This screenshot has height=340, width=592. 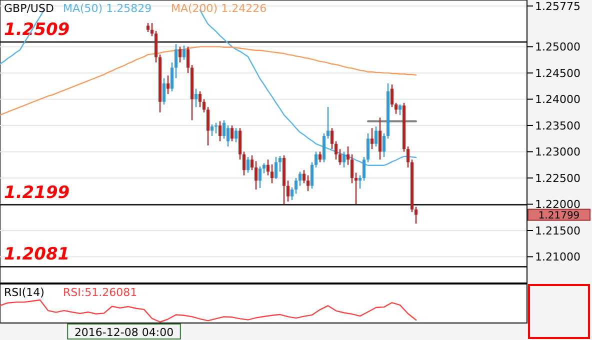 I want to click on y-tick-label: 1.21500, so click(x=557, y=231).